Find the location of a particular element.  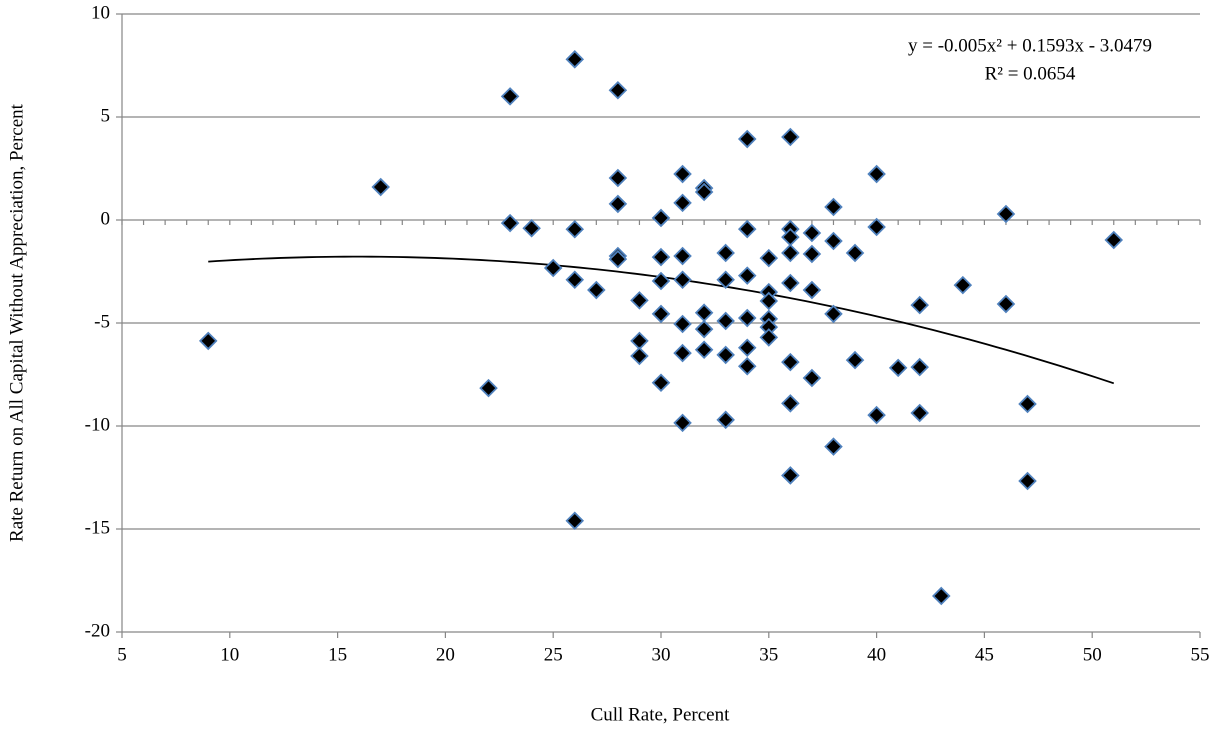

x-tick-label: 30 is located at coordinates (661, 654).